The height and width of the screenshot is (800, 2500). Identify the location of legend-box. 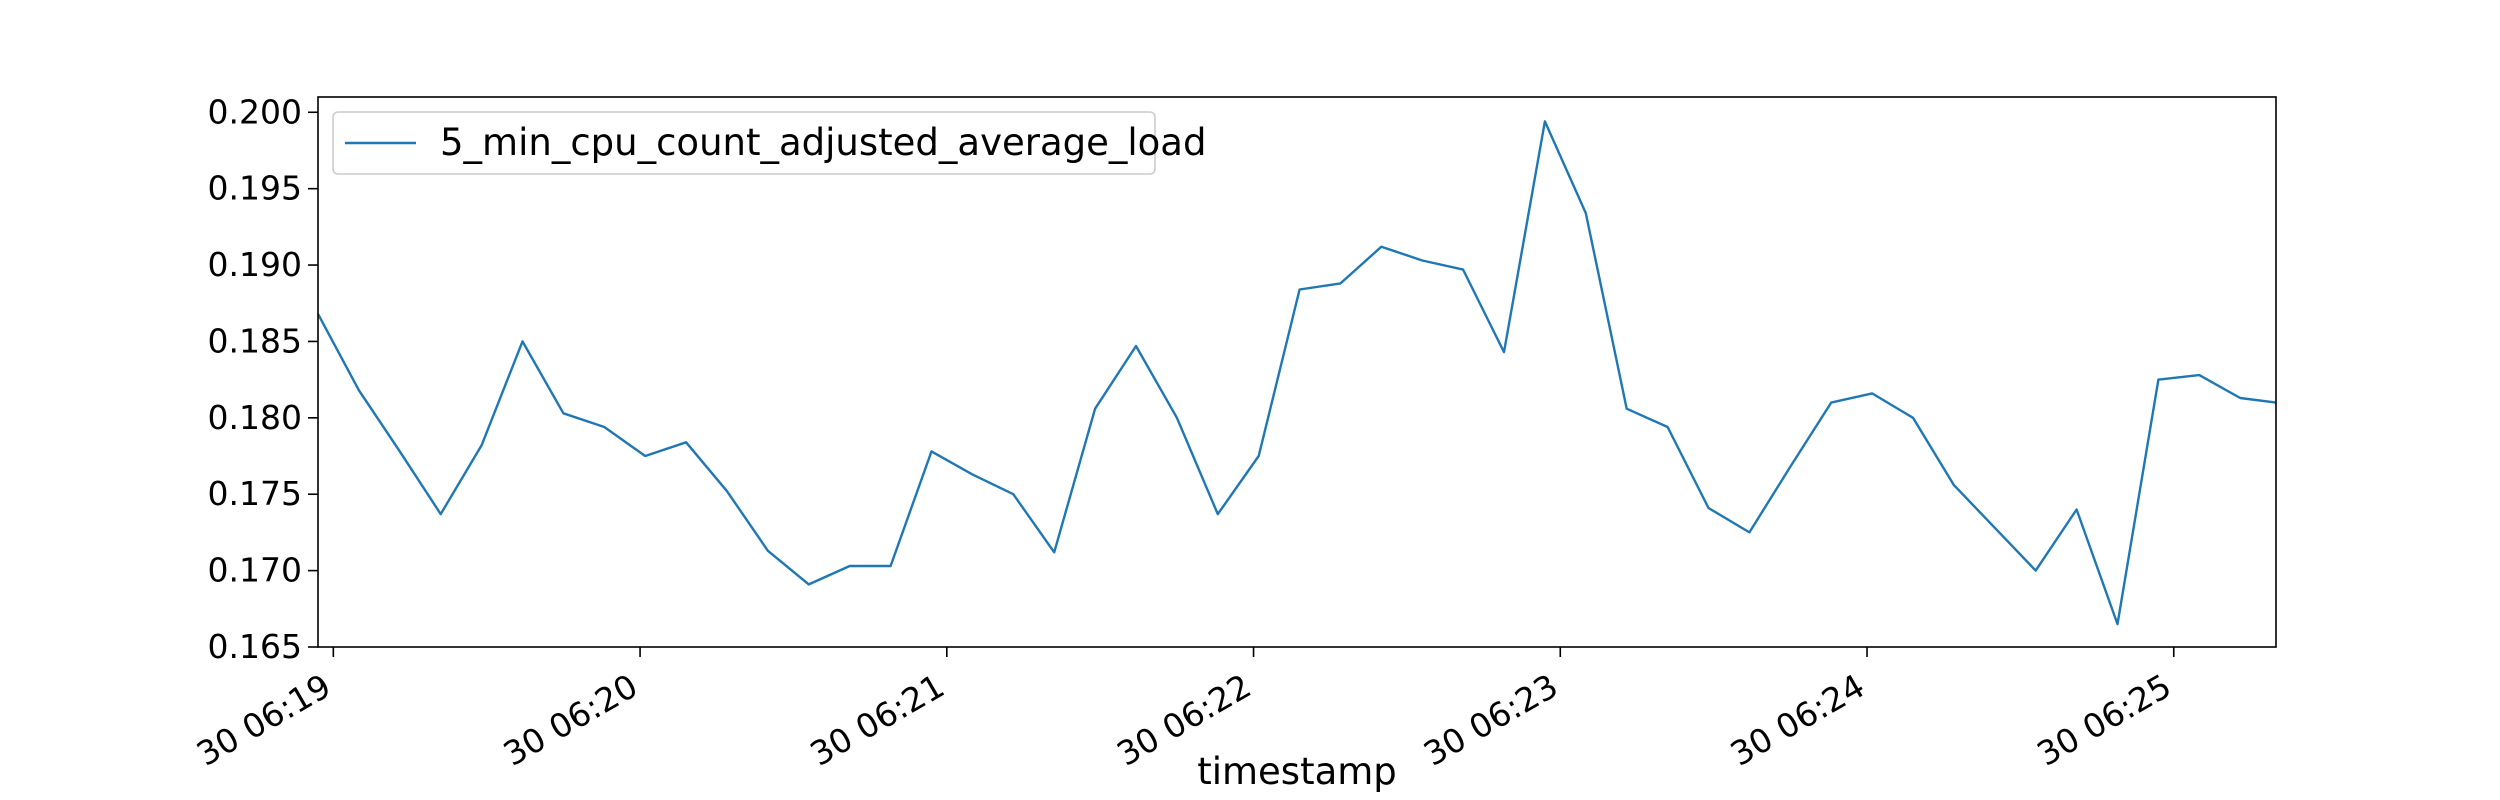
(744, 143).